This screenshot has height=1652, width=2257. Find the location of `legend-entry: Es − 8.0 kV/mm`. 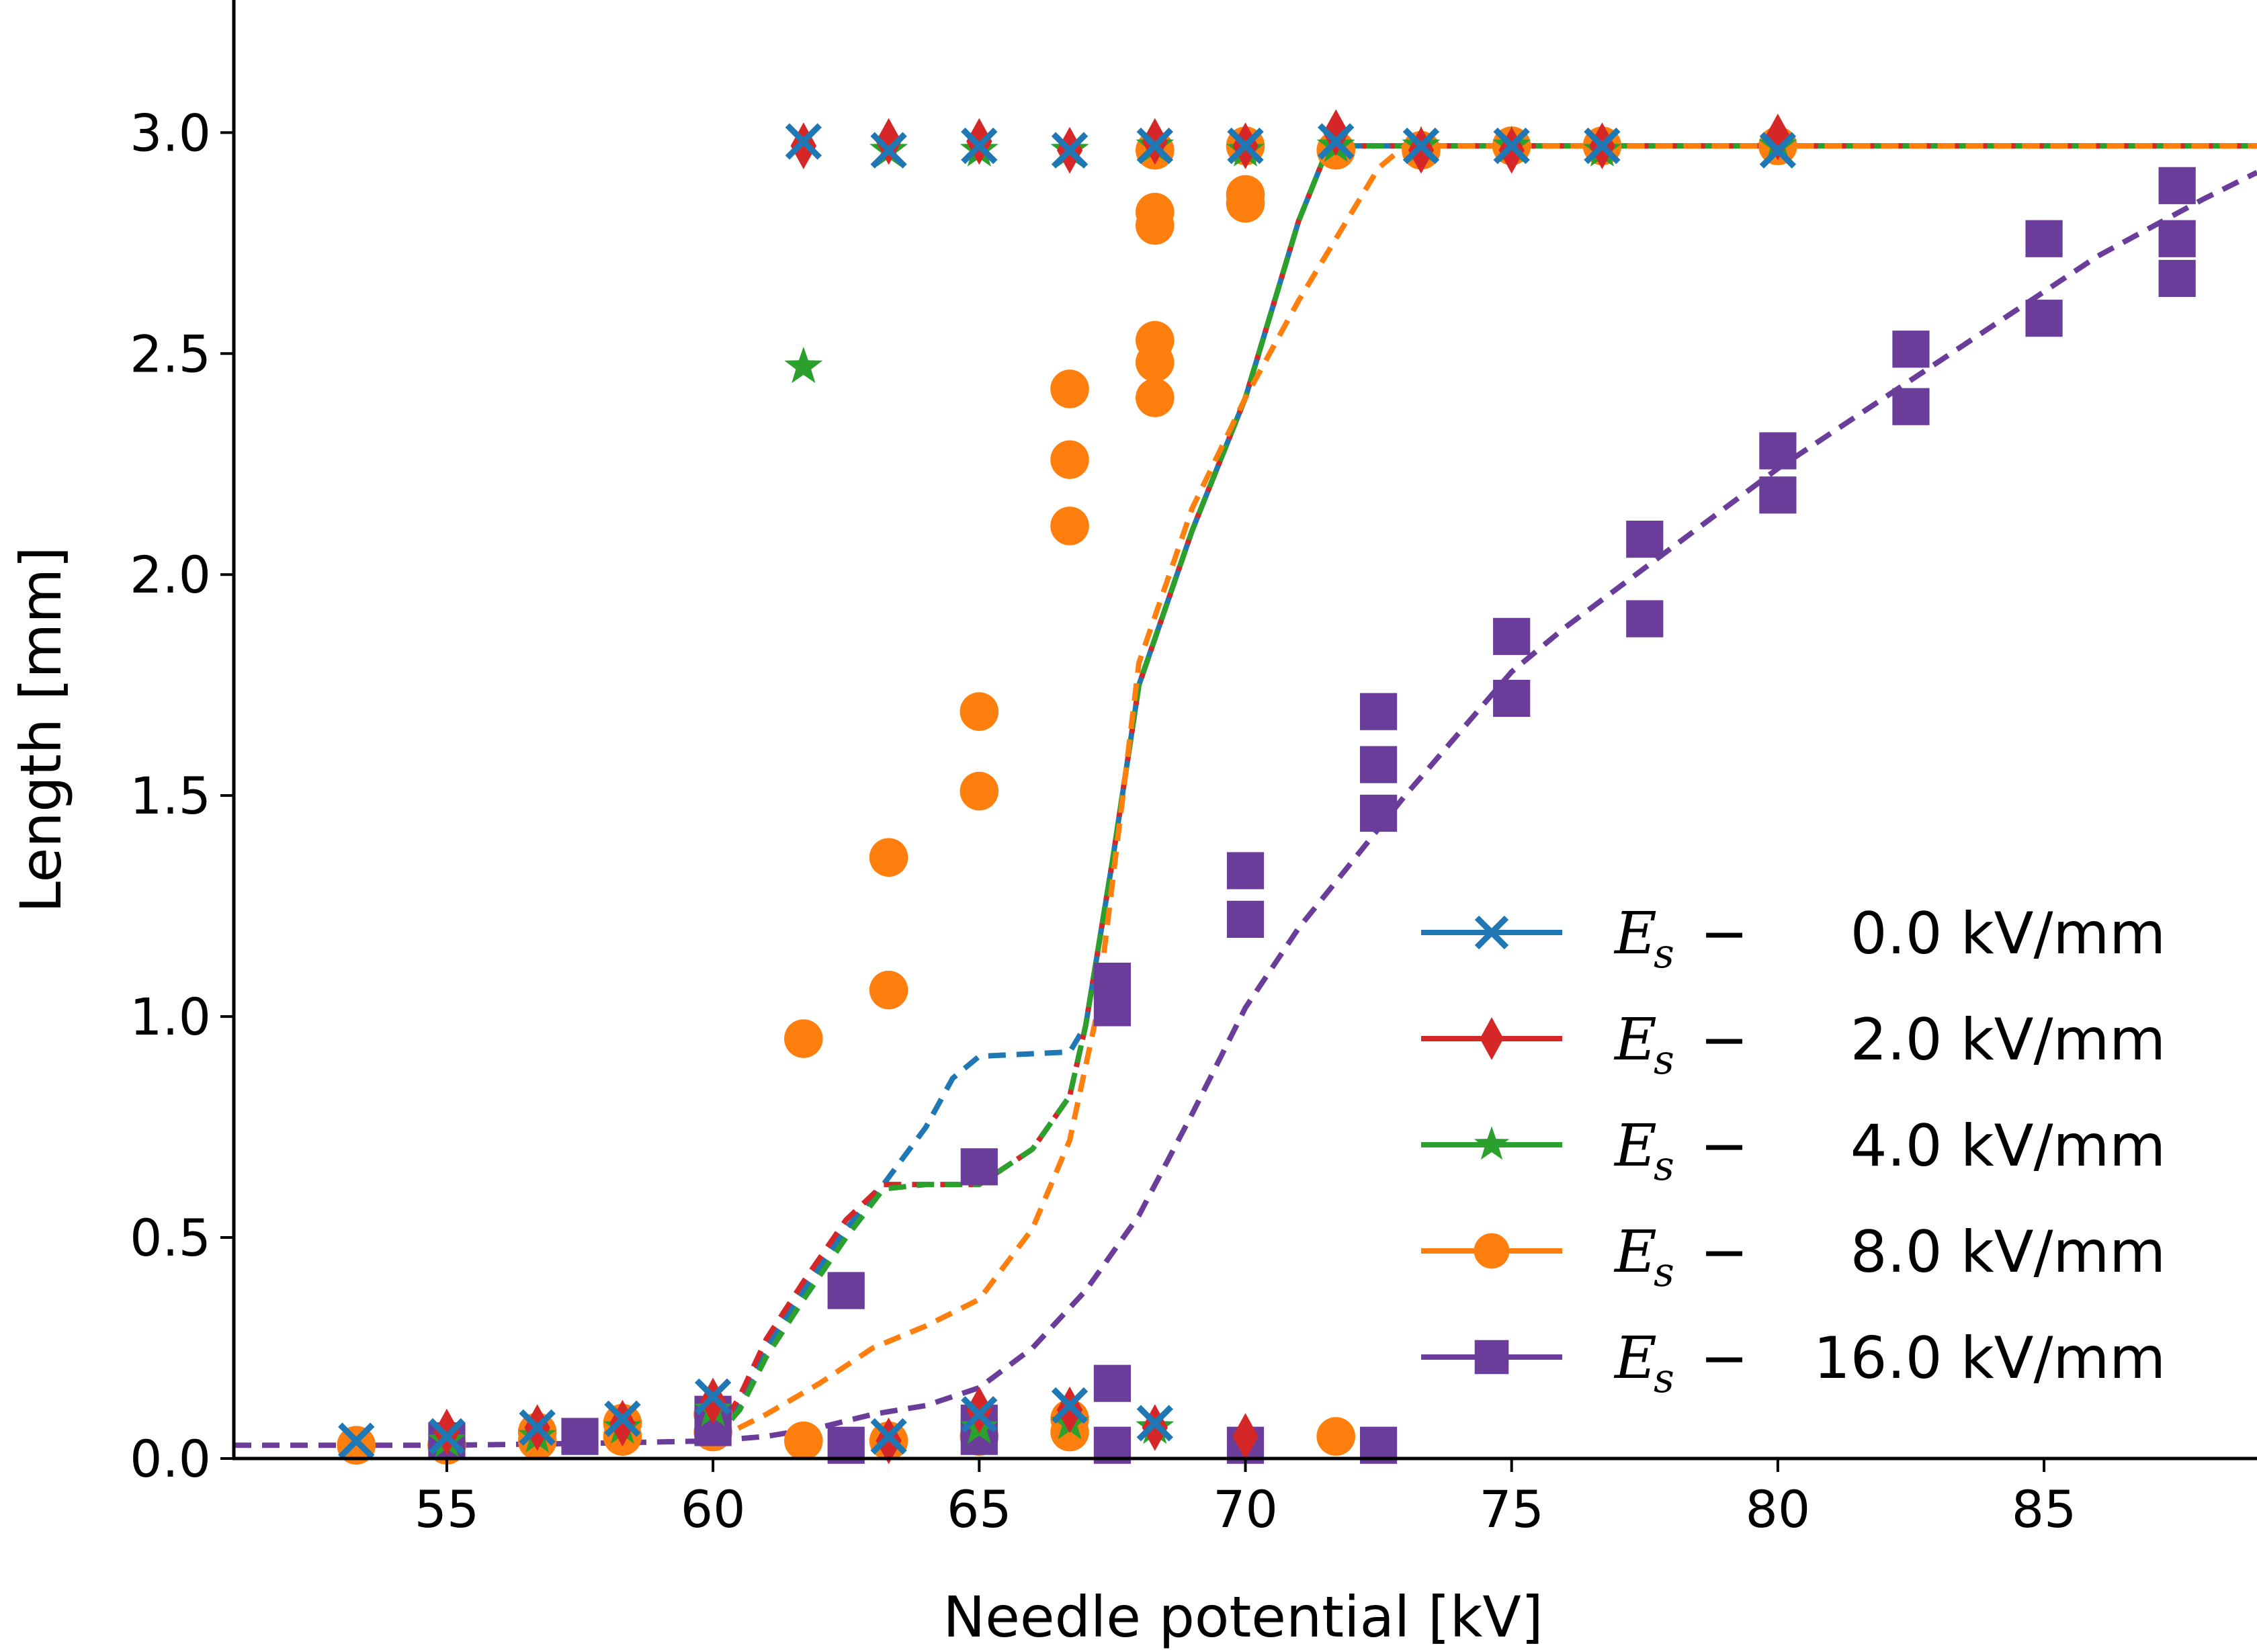

legend-entry: Es − 8.0 kV/mm is located at coordinates (1793, 1257).